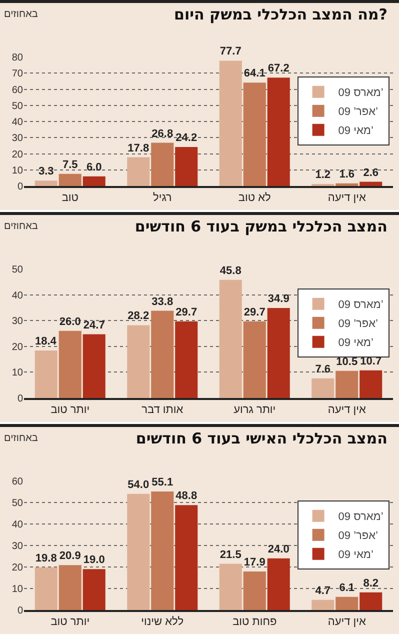 This screenshot has width=399, height=638. I want to click on data-label: 64.1, so click(255, 74).